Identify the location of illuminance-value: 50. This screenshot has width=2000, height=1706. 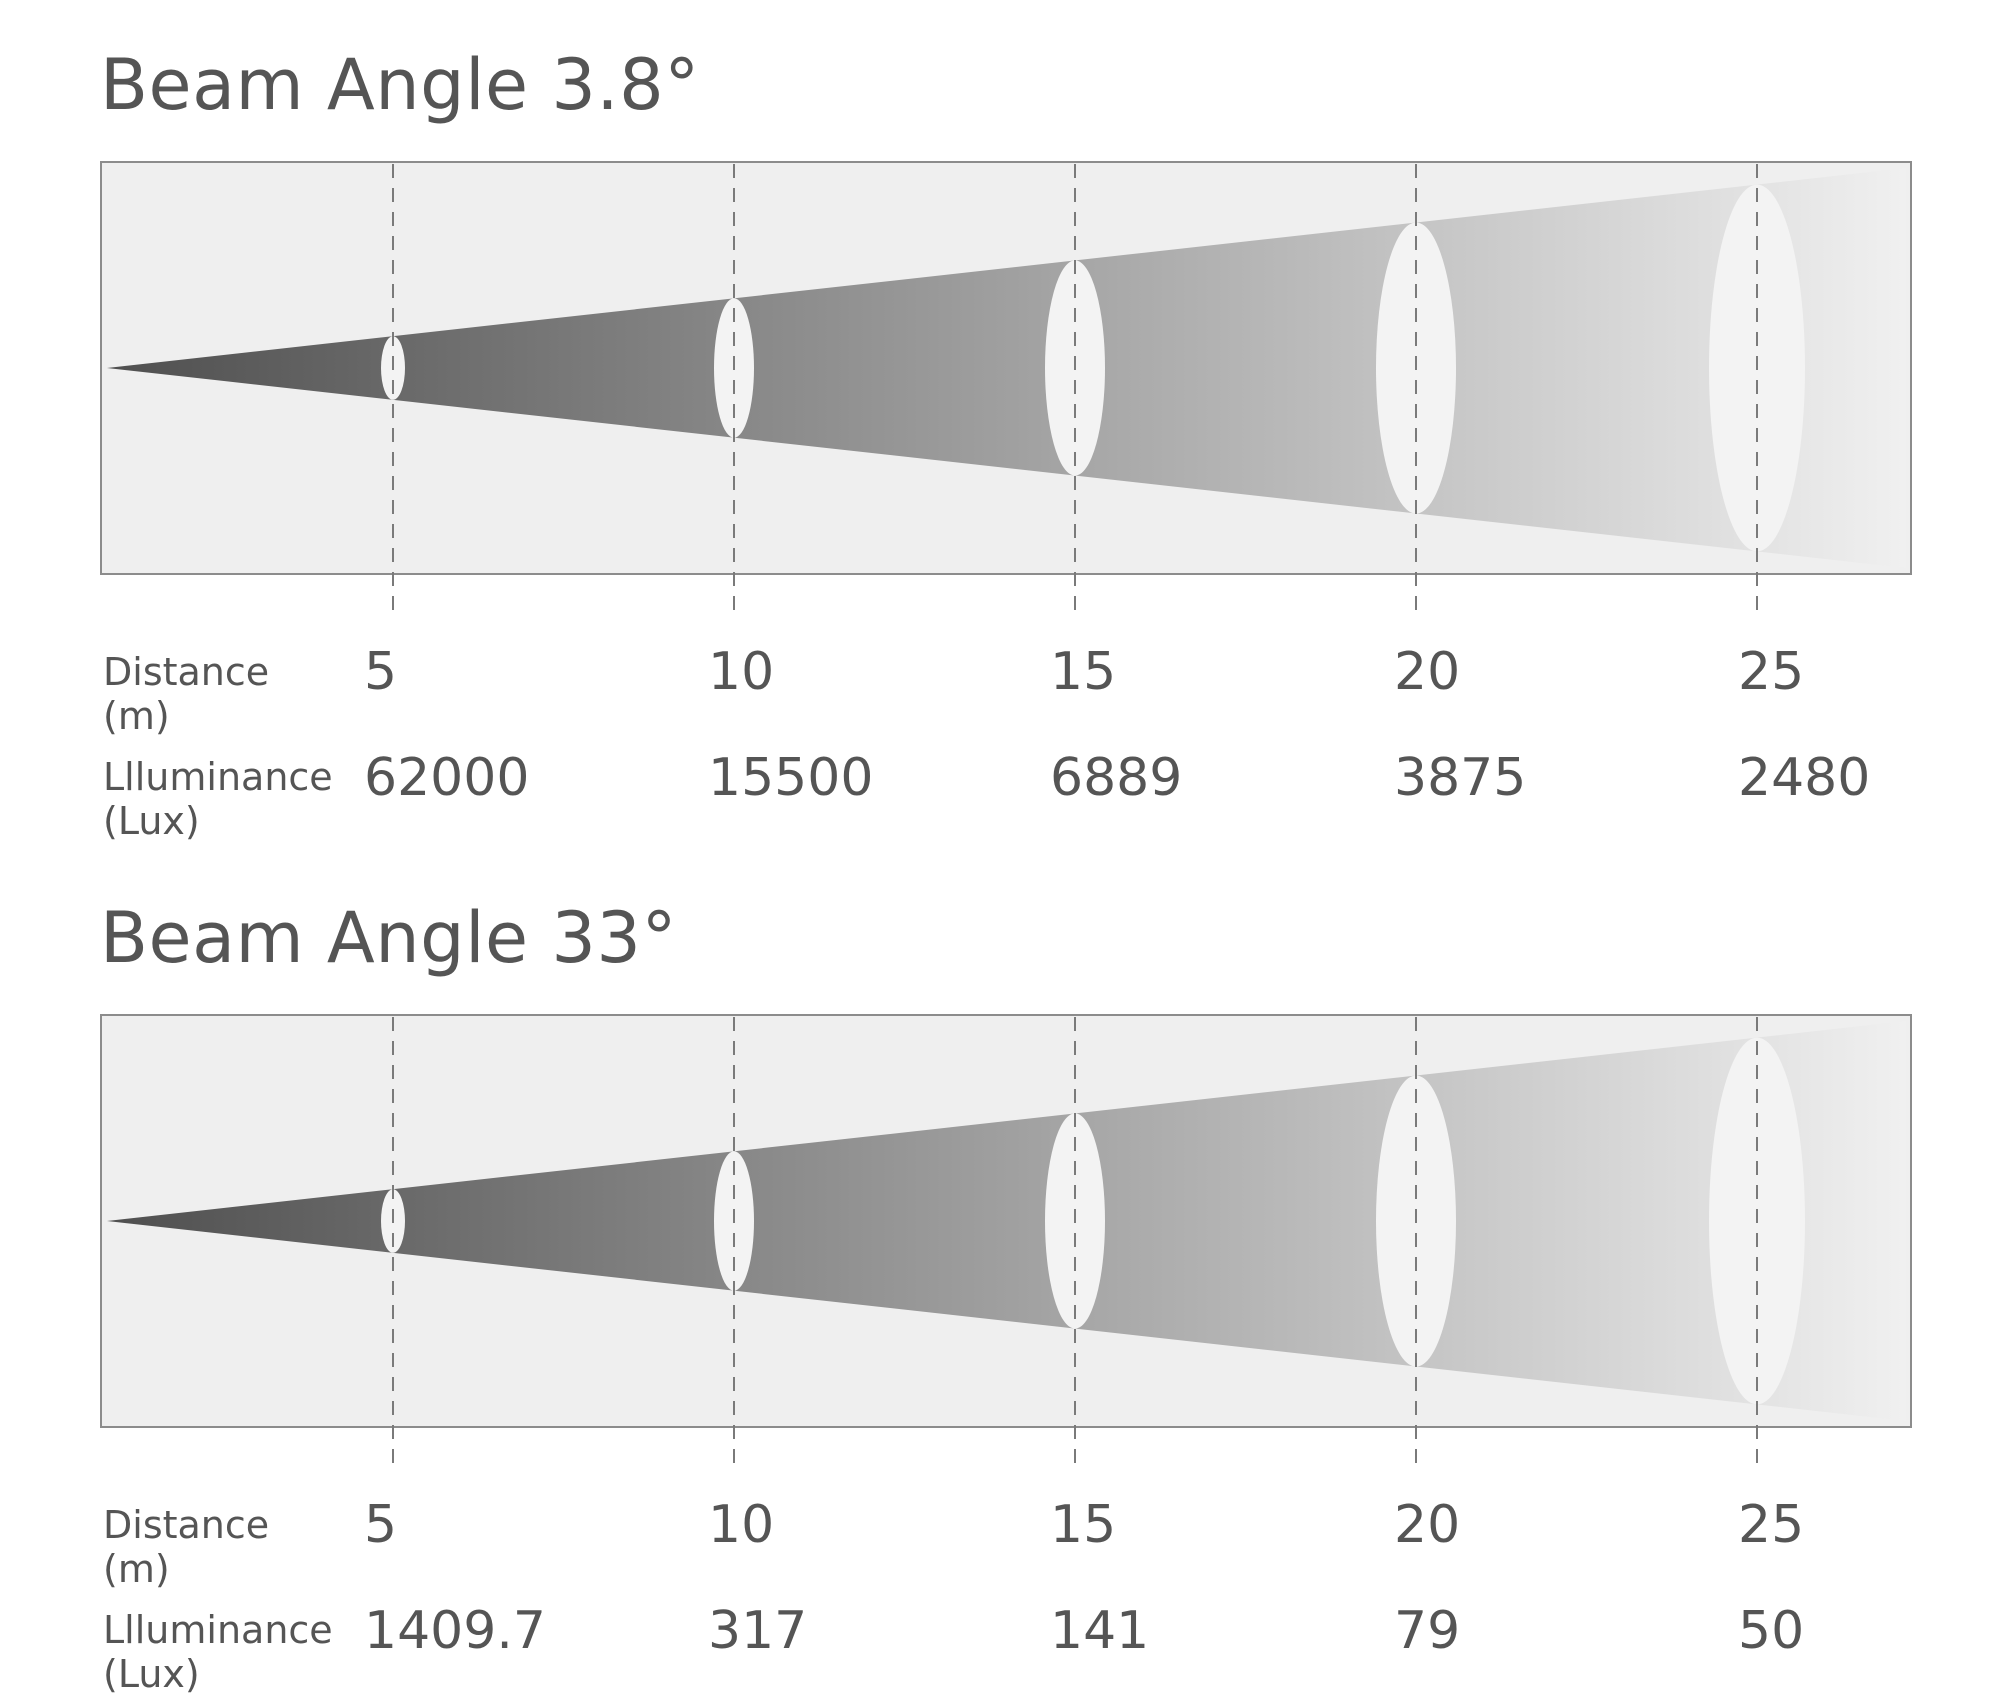
(1771, 1631).